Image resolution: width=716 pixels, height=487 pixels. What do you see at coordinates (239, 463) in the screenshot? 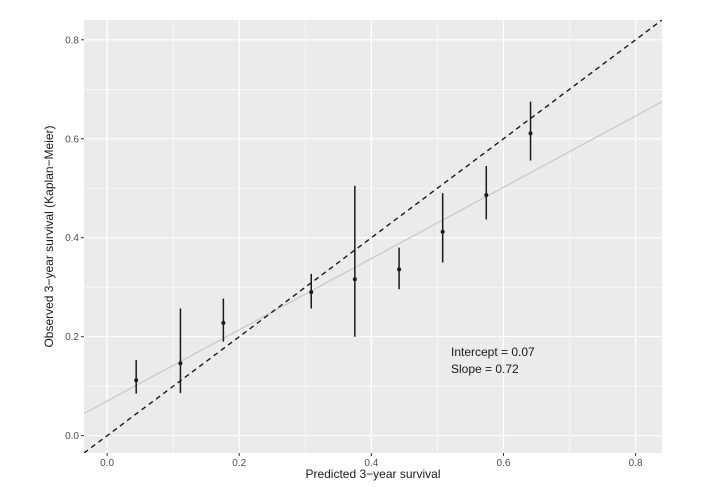
I see `x-tick-label: 0.2` at bounding box center [239, 463].